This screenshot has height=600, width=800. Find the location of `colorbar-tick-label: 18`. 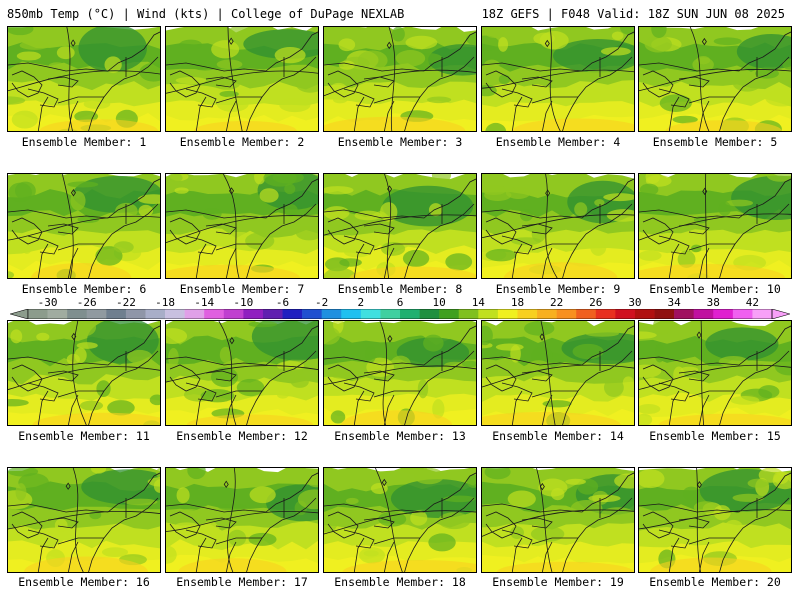

colorbar-tick-label: 18 is located at coordinates (517, 302).